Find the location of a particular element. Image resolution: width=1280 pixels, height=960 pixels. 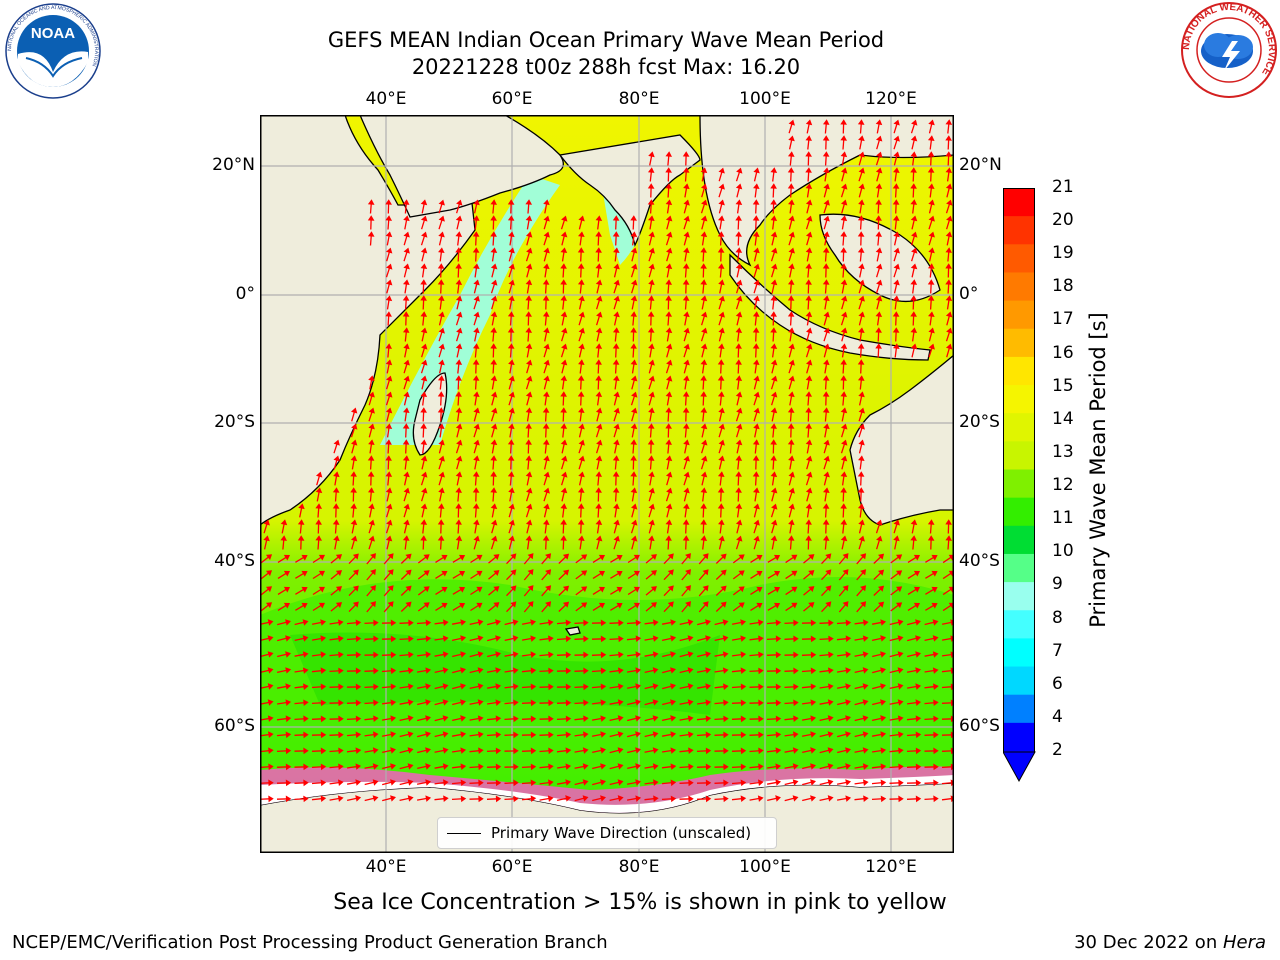

bottom-lon-tick: 100°E is located at coordinates (765, 867).